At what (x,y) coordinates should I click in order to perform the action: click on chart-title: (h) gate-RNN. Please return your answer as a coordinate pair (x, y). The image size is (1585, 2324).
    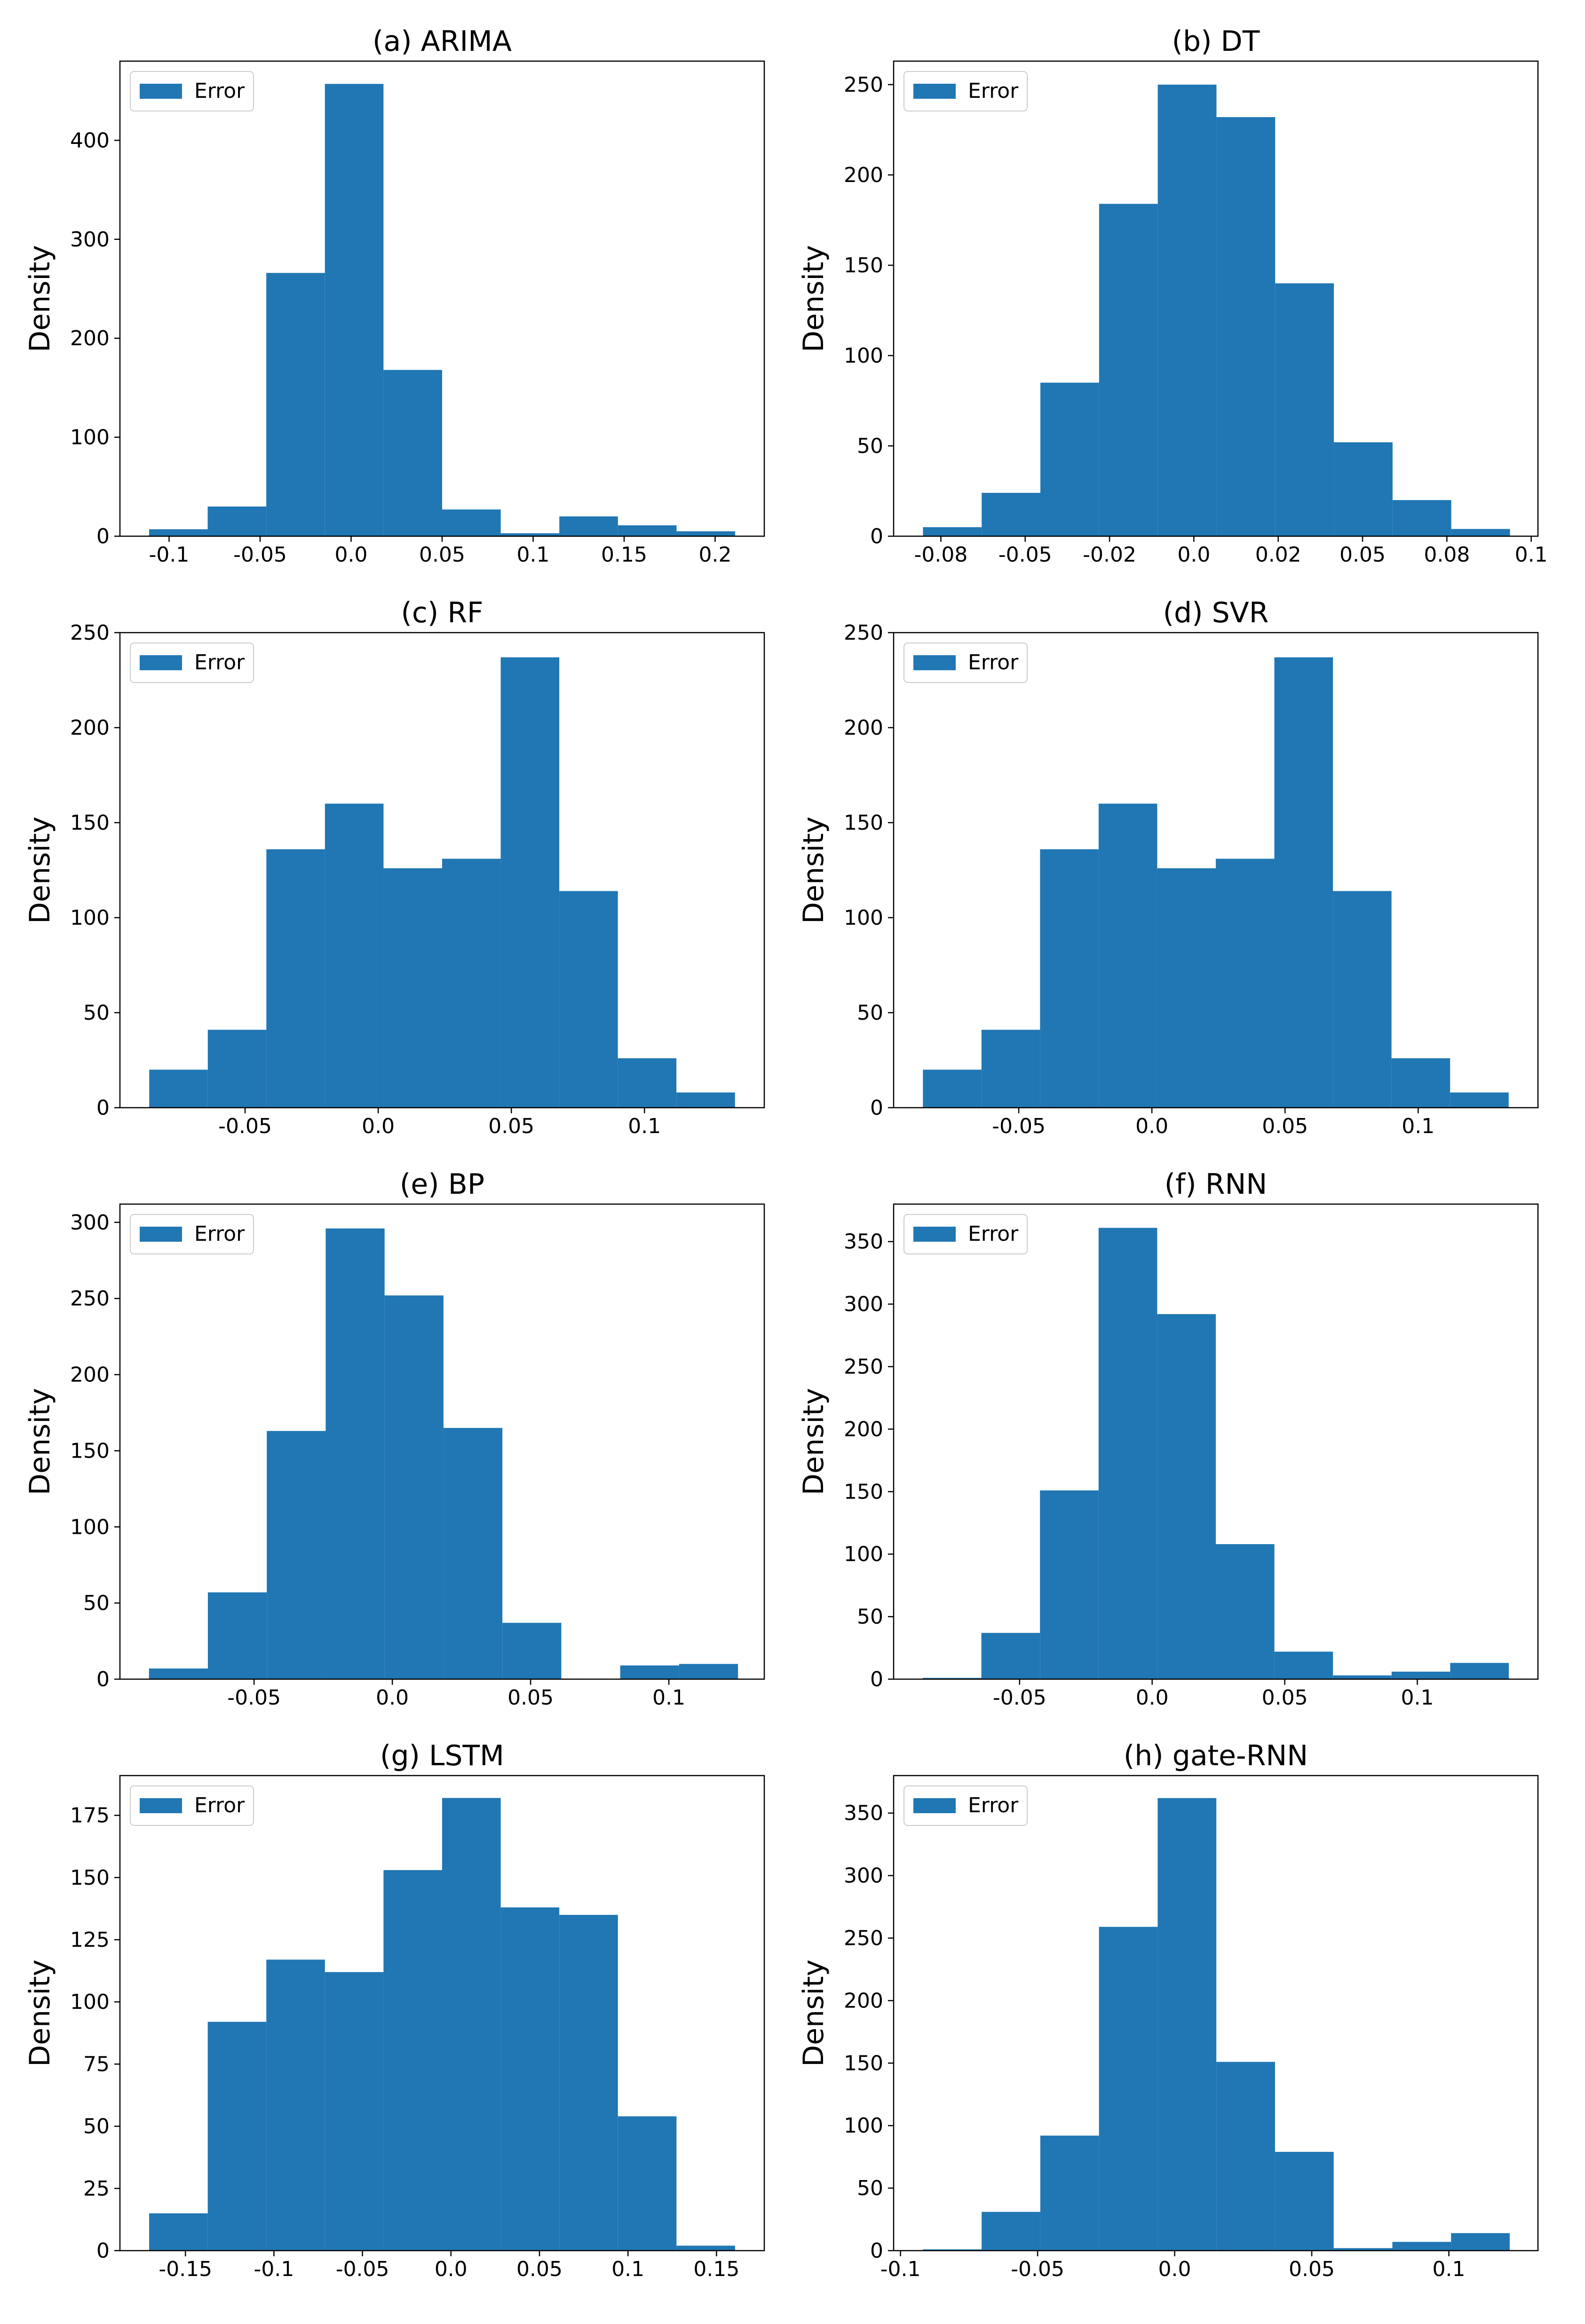
    Looking at the image, I should click on (1216, 1756).